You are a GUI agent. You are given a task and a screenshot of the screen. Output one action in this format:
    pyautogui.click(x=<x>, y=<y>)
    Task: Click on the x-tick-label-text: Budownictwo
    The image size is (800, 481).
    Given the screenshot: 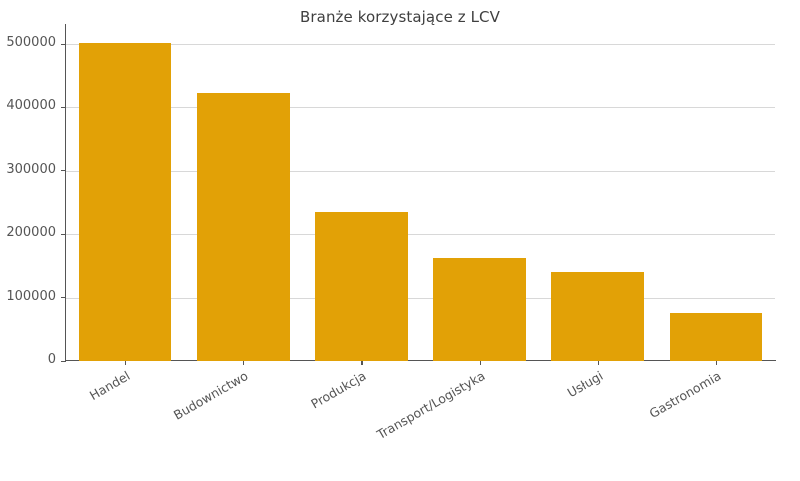 What is the action you would take?
    pyautogui.click(x=211, y=395)
    